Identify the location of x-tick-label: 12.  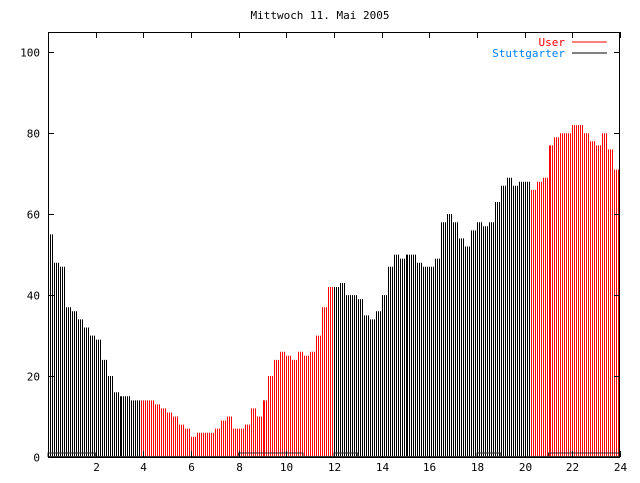
(334, 467).